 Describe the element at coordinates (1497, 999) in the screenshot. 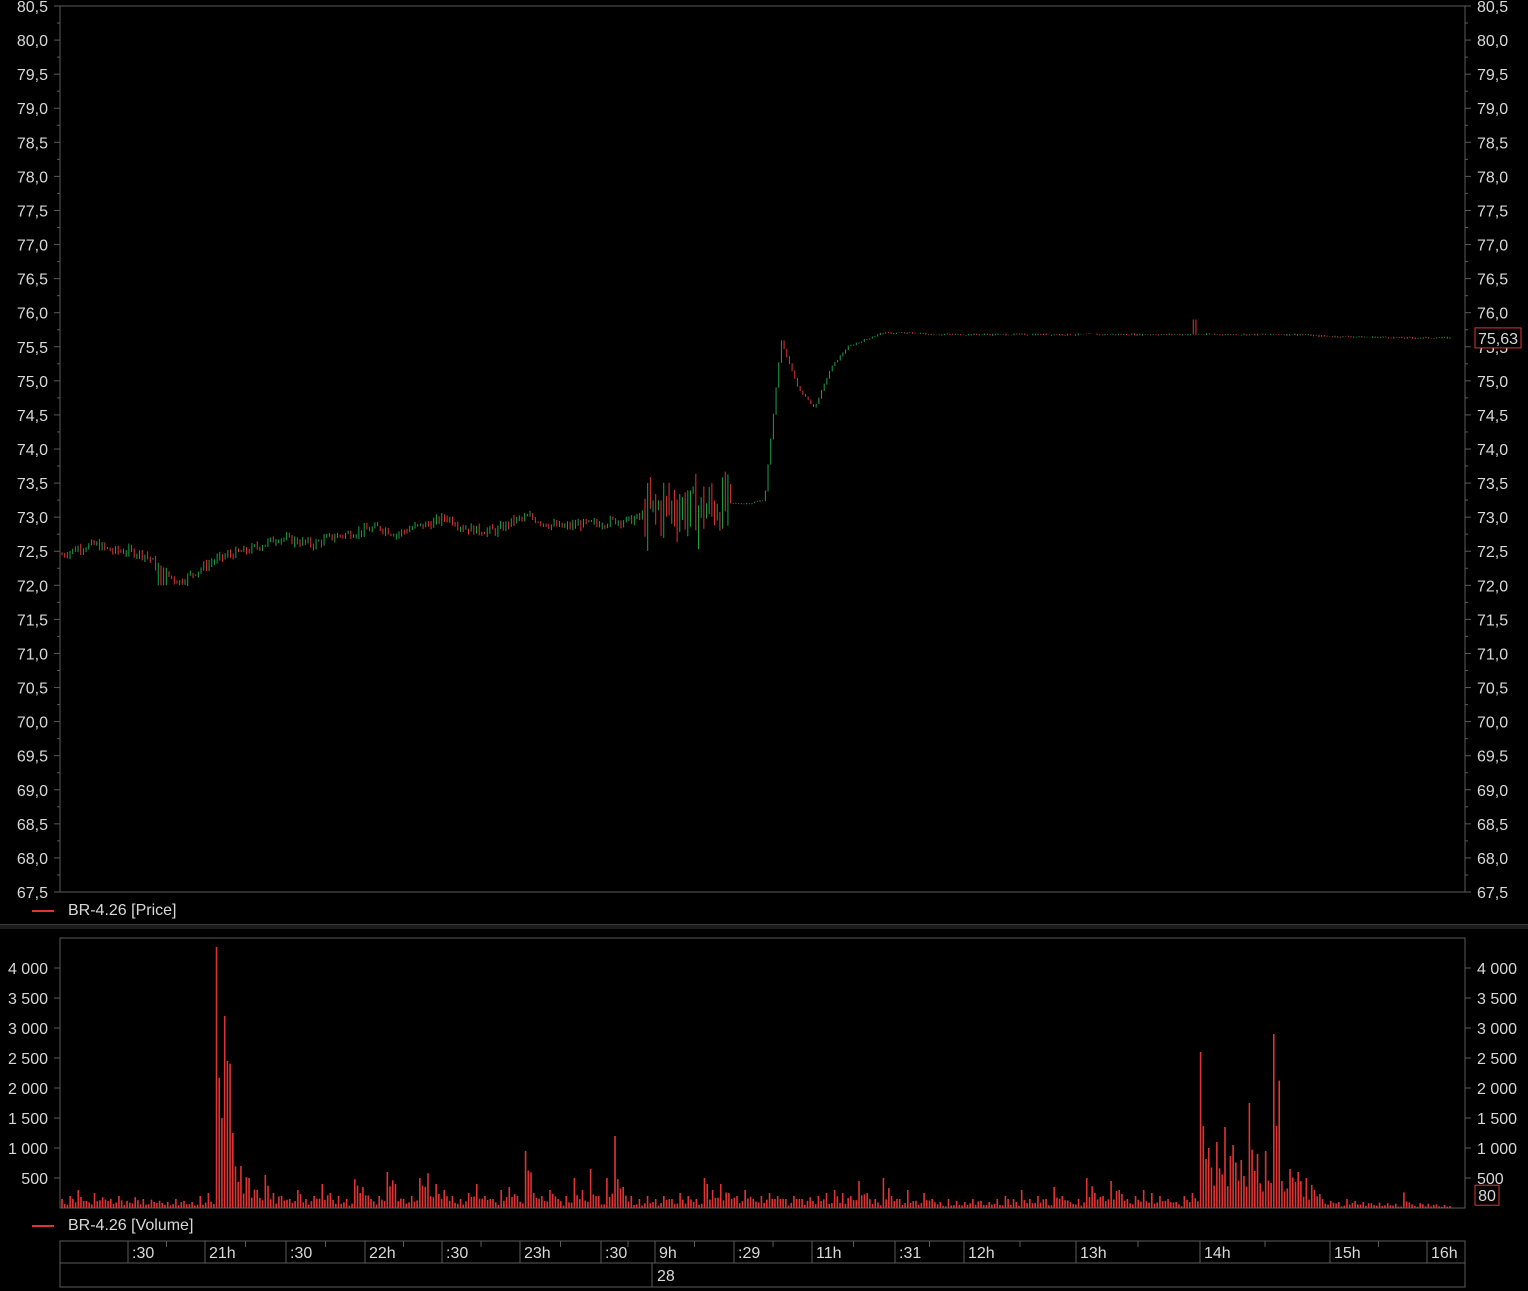

I see `volume-y-label-right: 3 500` at that location.